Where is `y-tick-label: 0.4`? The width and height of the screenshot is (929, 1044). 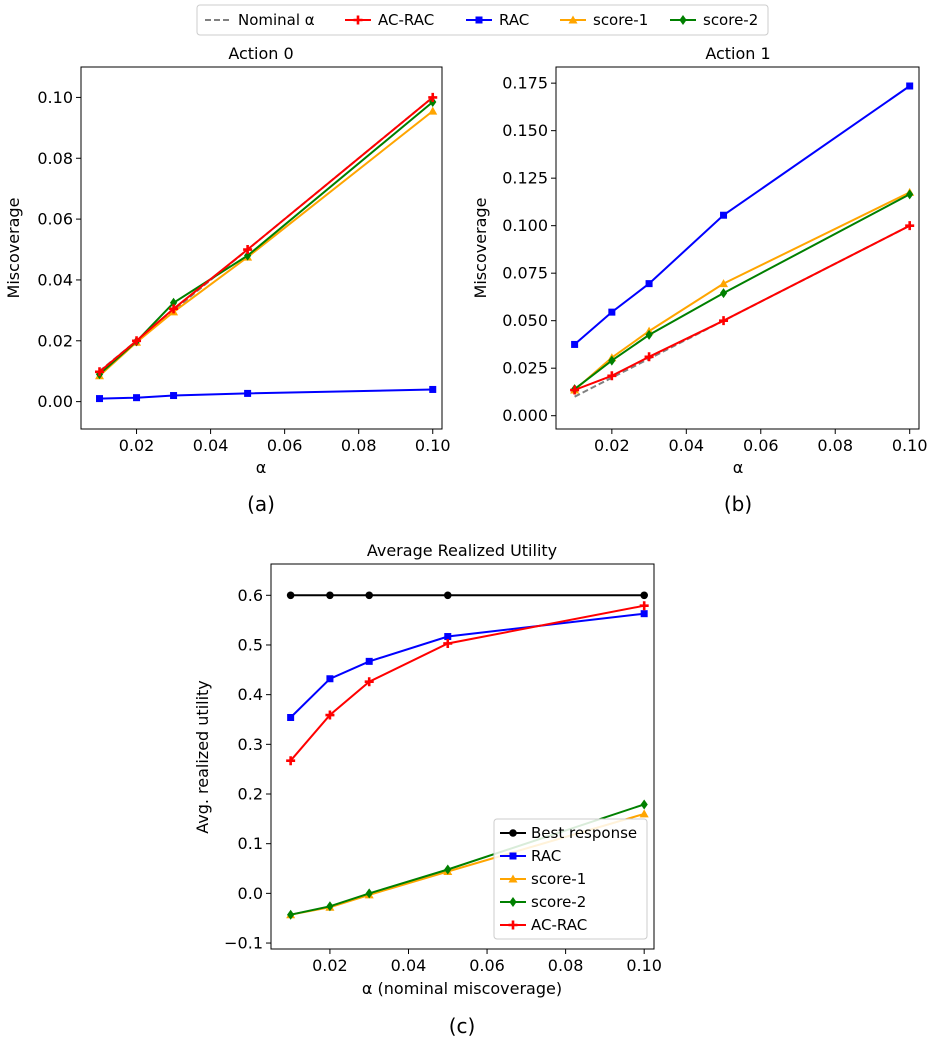 y-tick-label: 0.4 is located at coordinates (250, 694).